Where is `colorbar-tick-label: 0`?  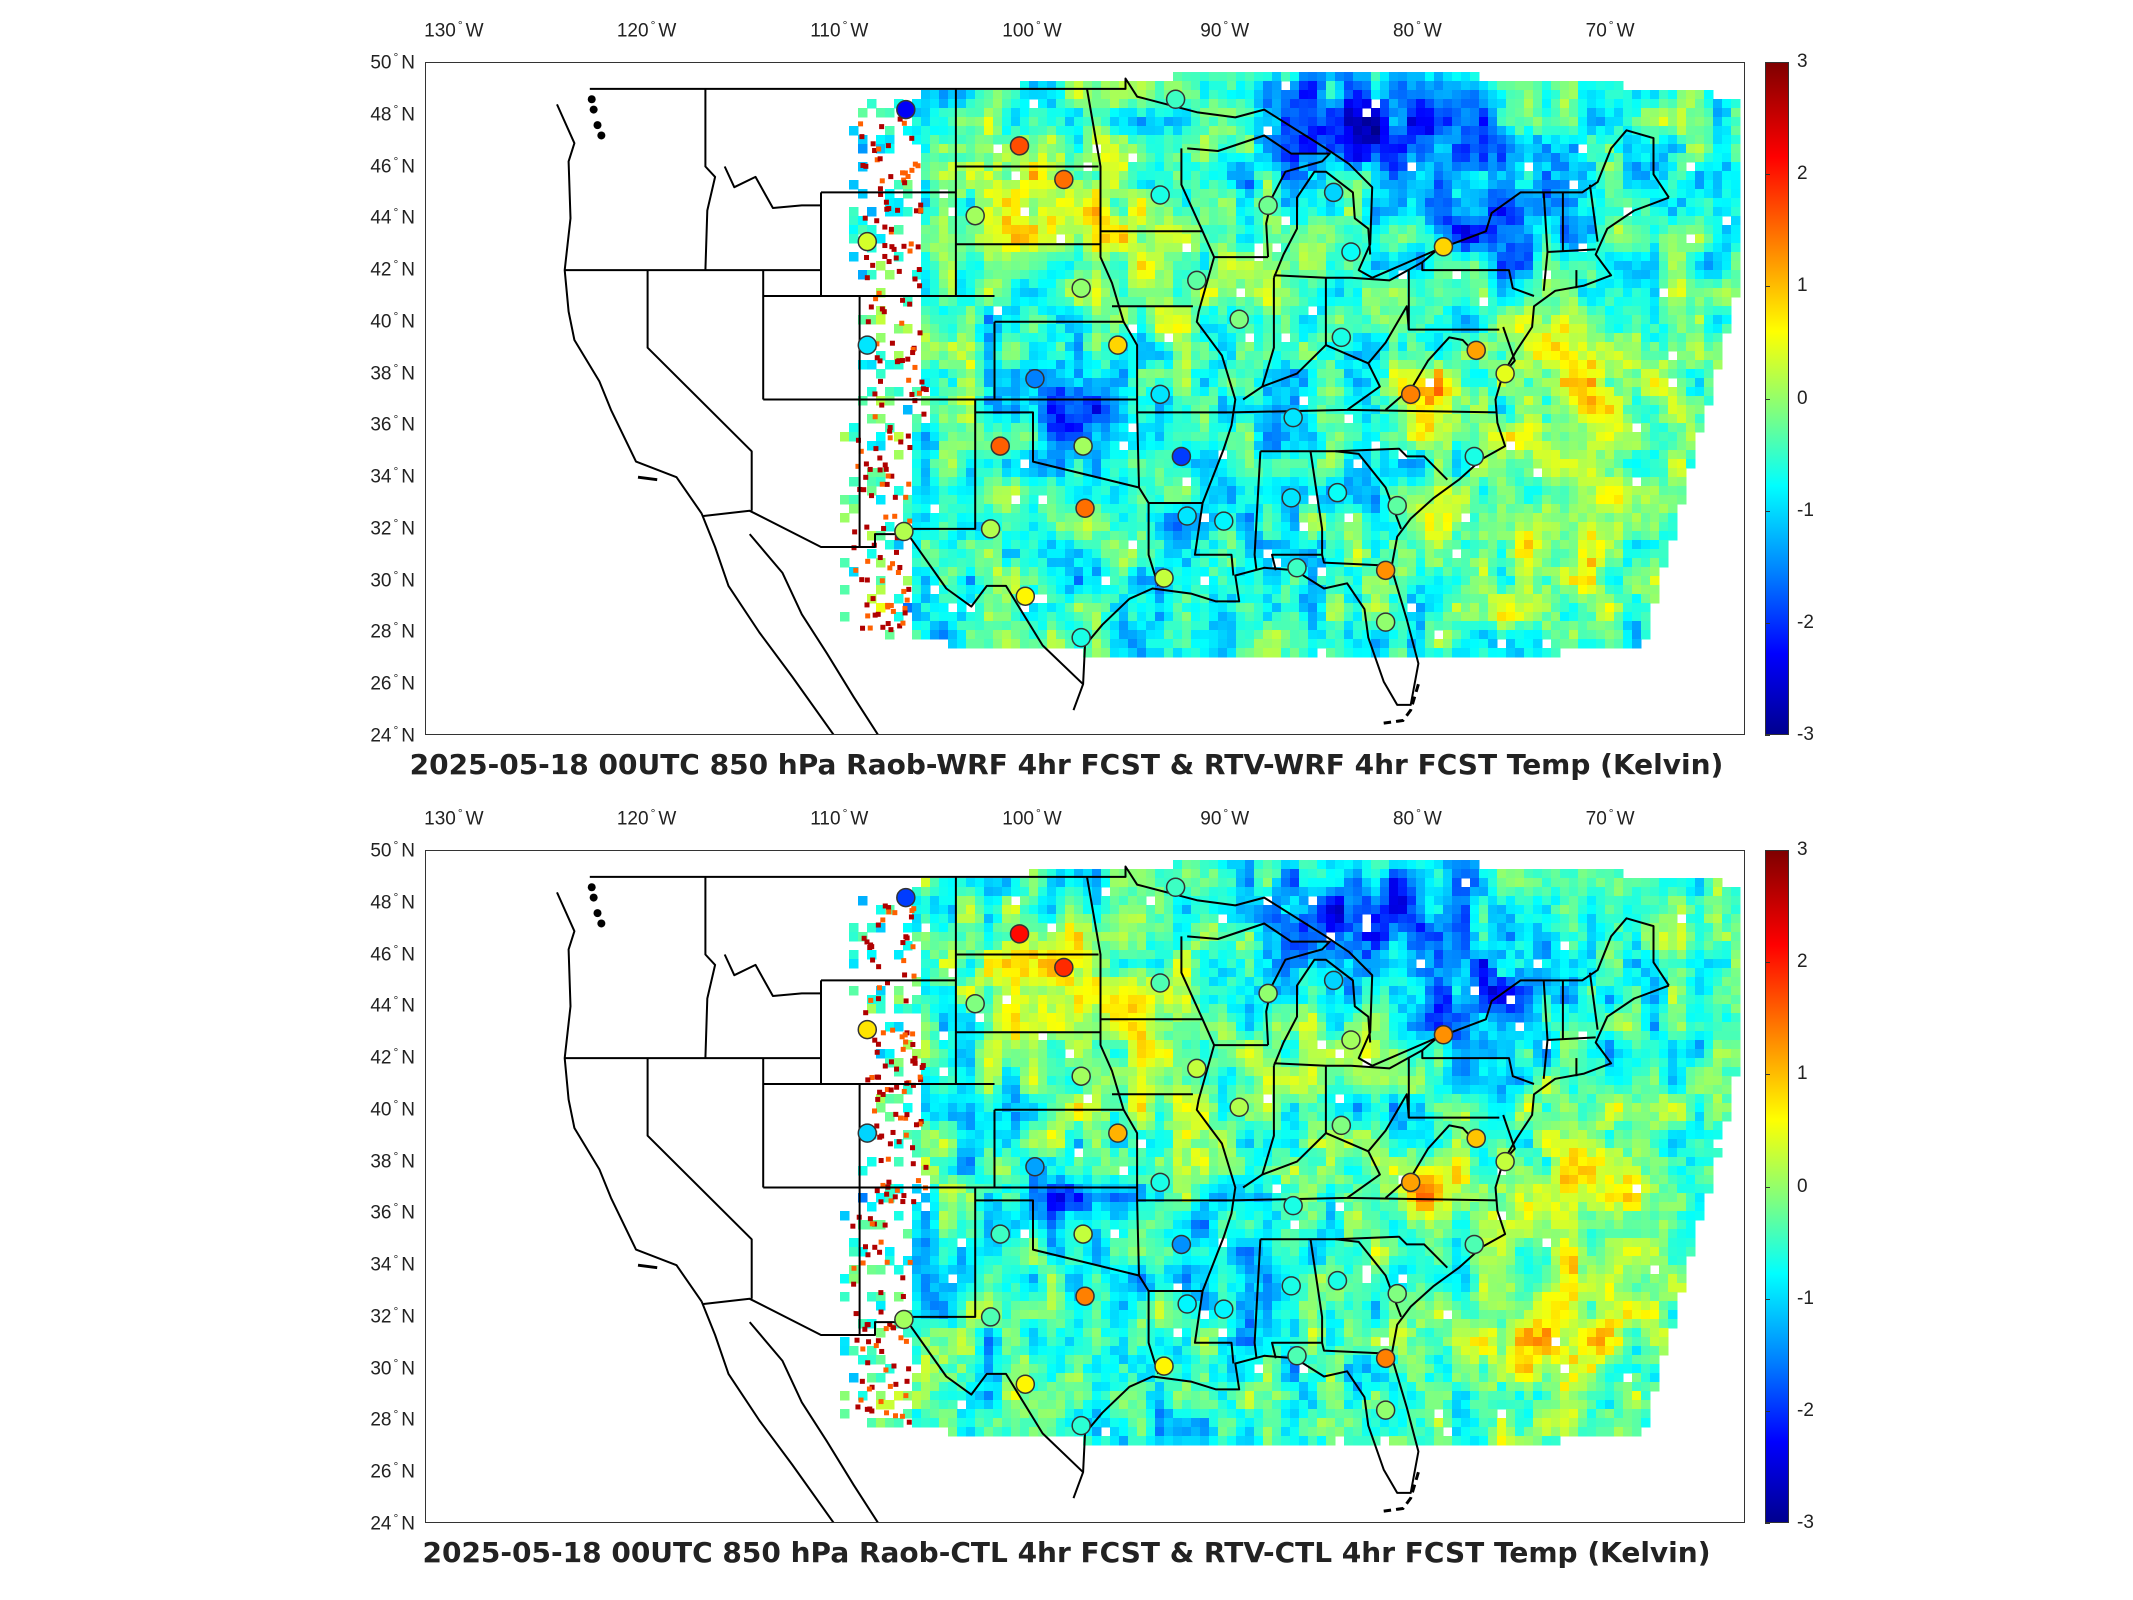
colorbar-tick-label: 0 is located at coordinates (1802, 1186).